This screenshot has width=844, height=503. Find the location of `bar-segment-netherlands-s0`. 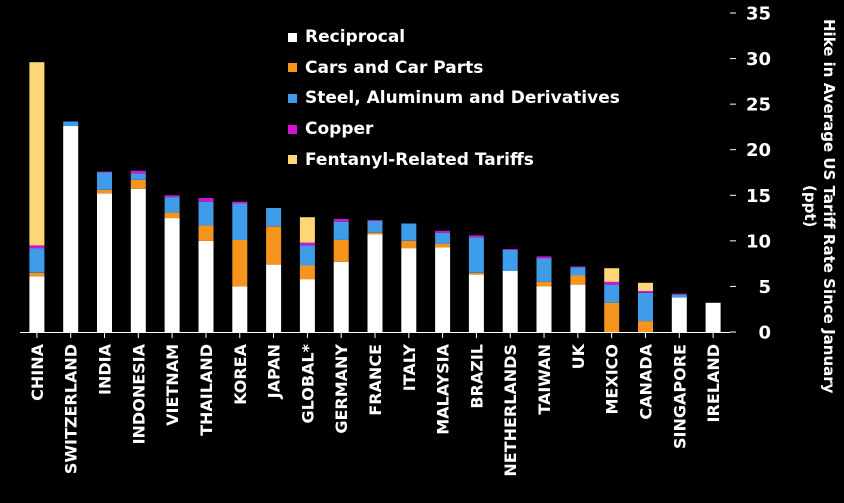

bar-segment-netherlands-s0 is located at coordinates (510, 301).